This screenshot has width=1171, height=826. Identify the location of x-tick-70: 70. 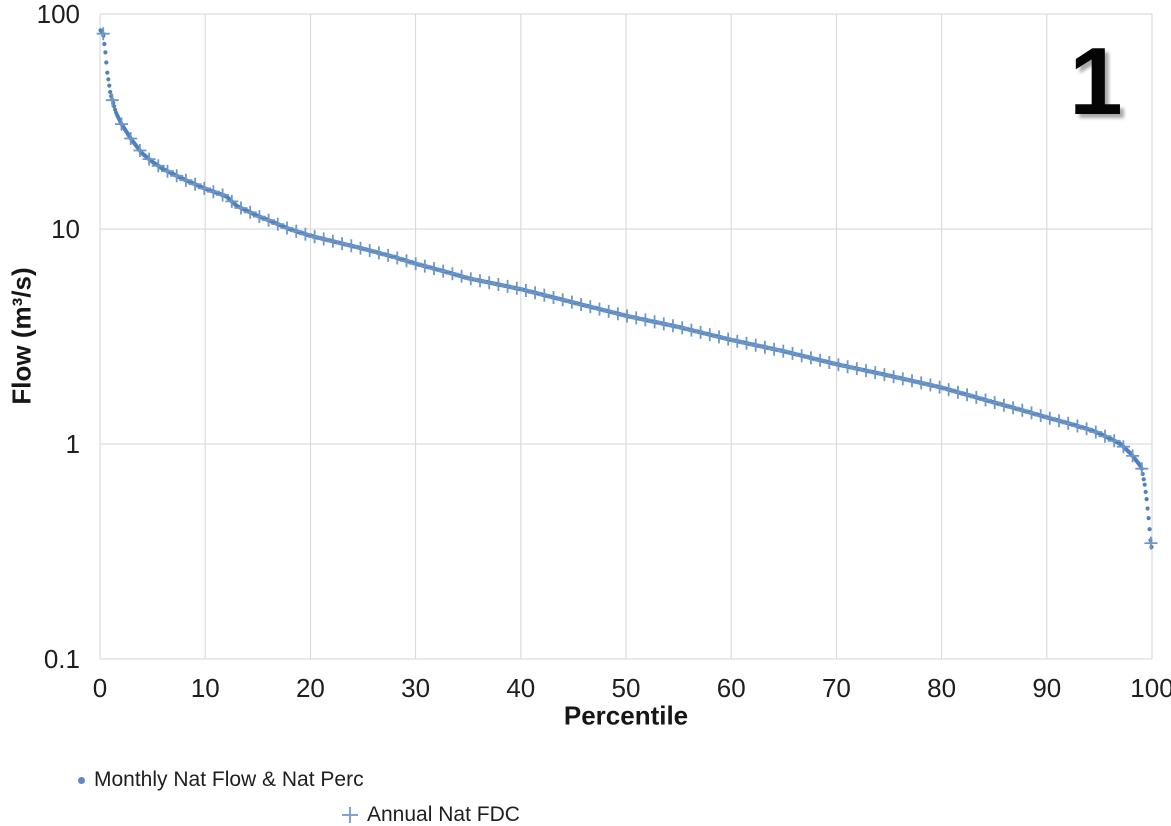
(836, 688).